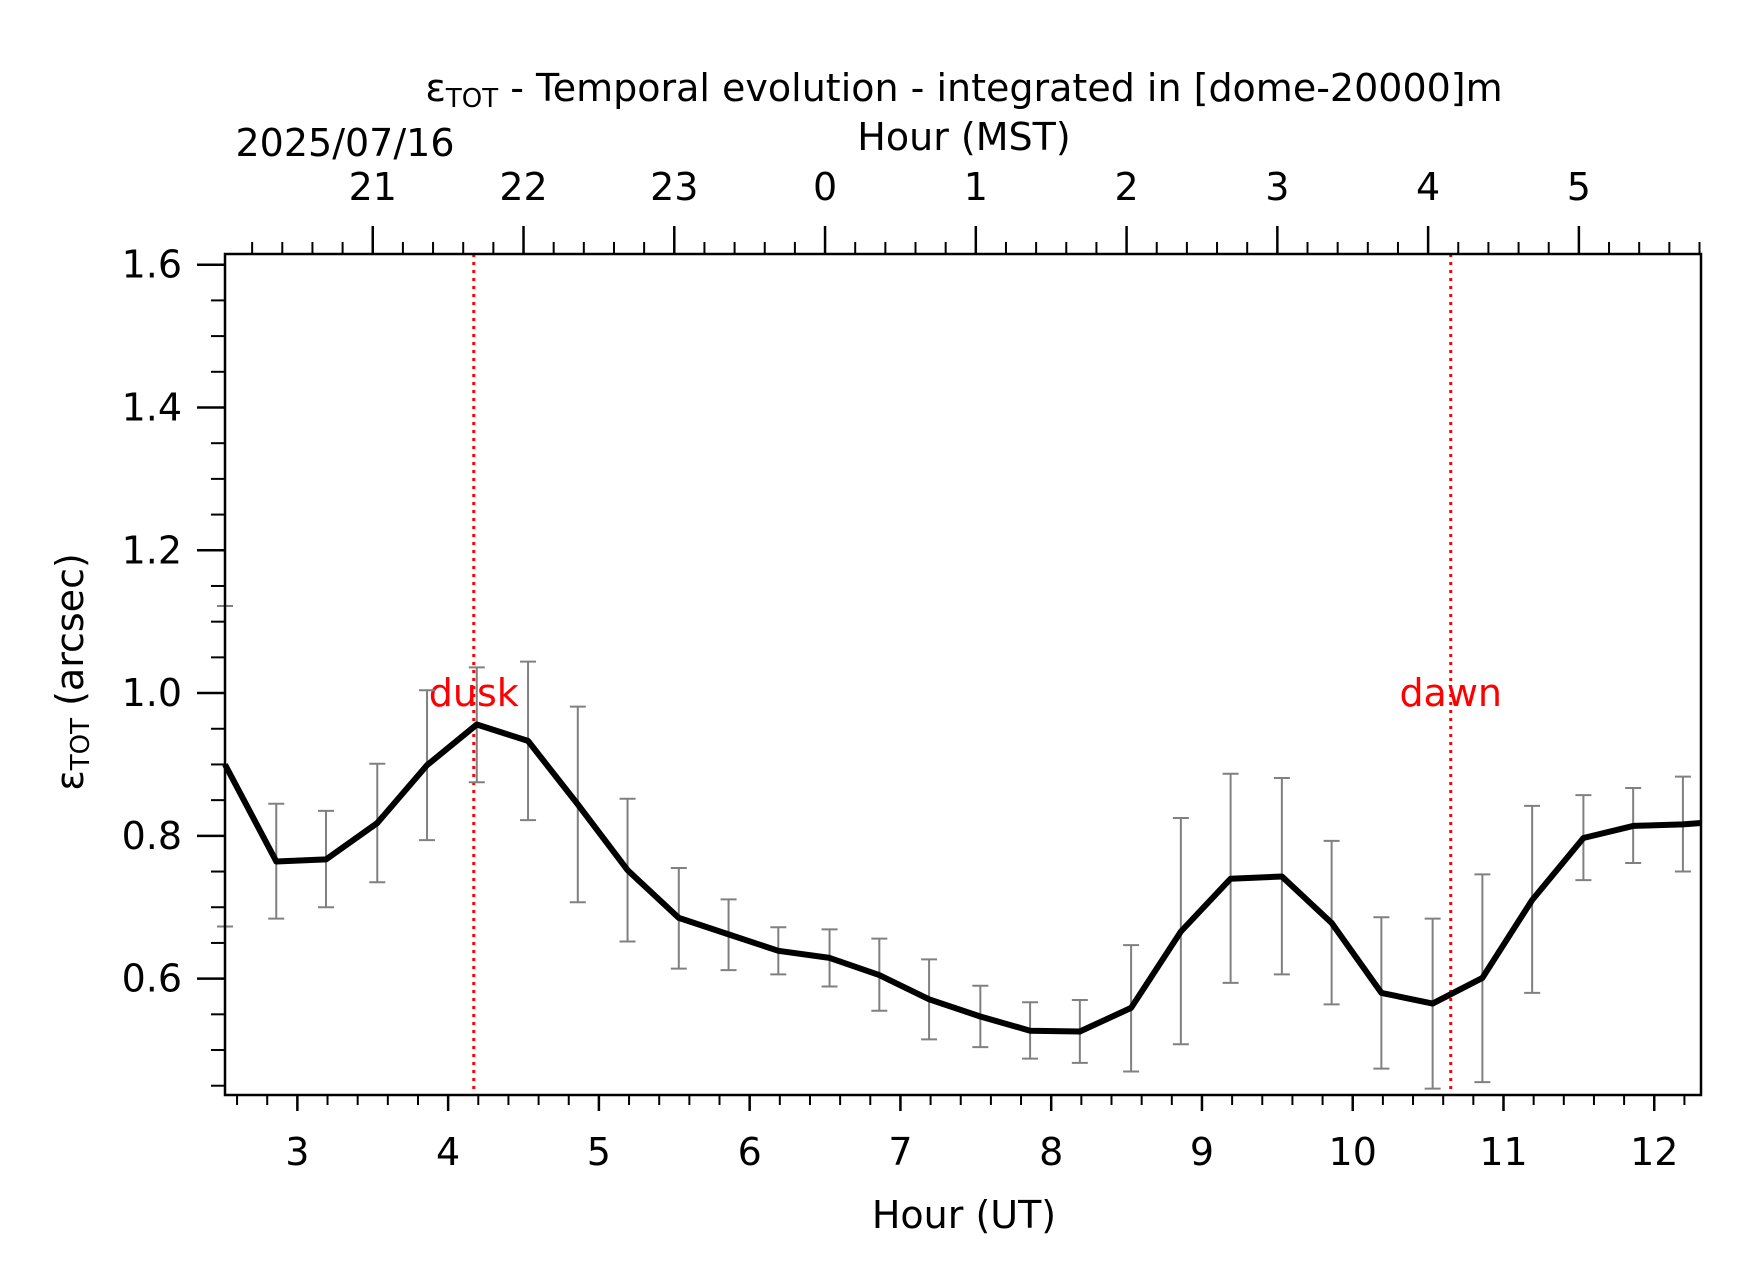  What do you see at coordinates (152, 265) in the screenshot?
I see `y-tick-label: 1.6` at bounding box center [152, 265].